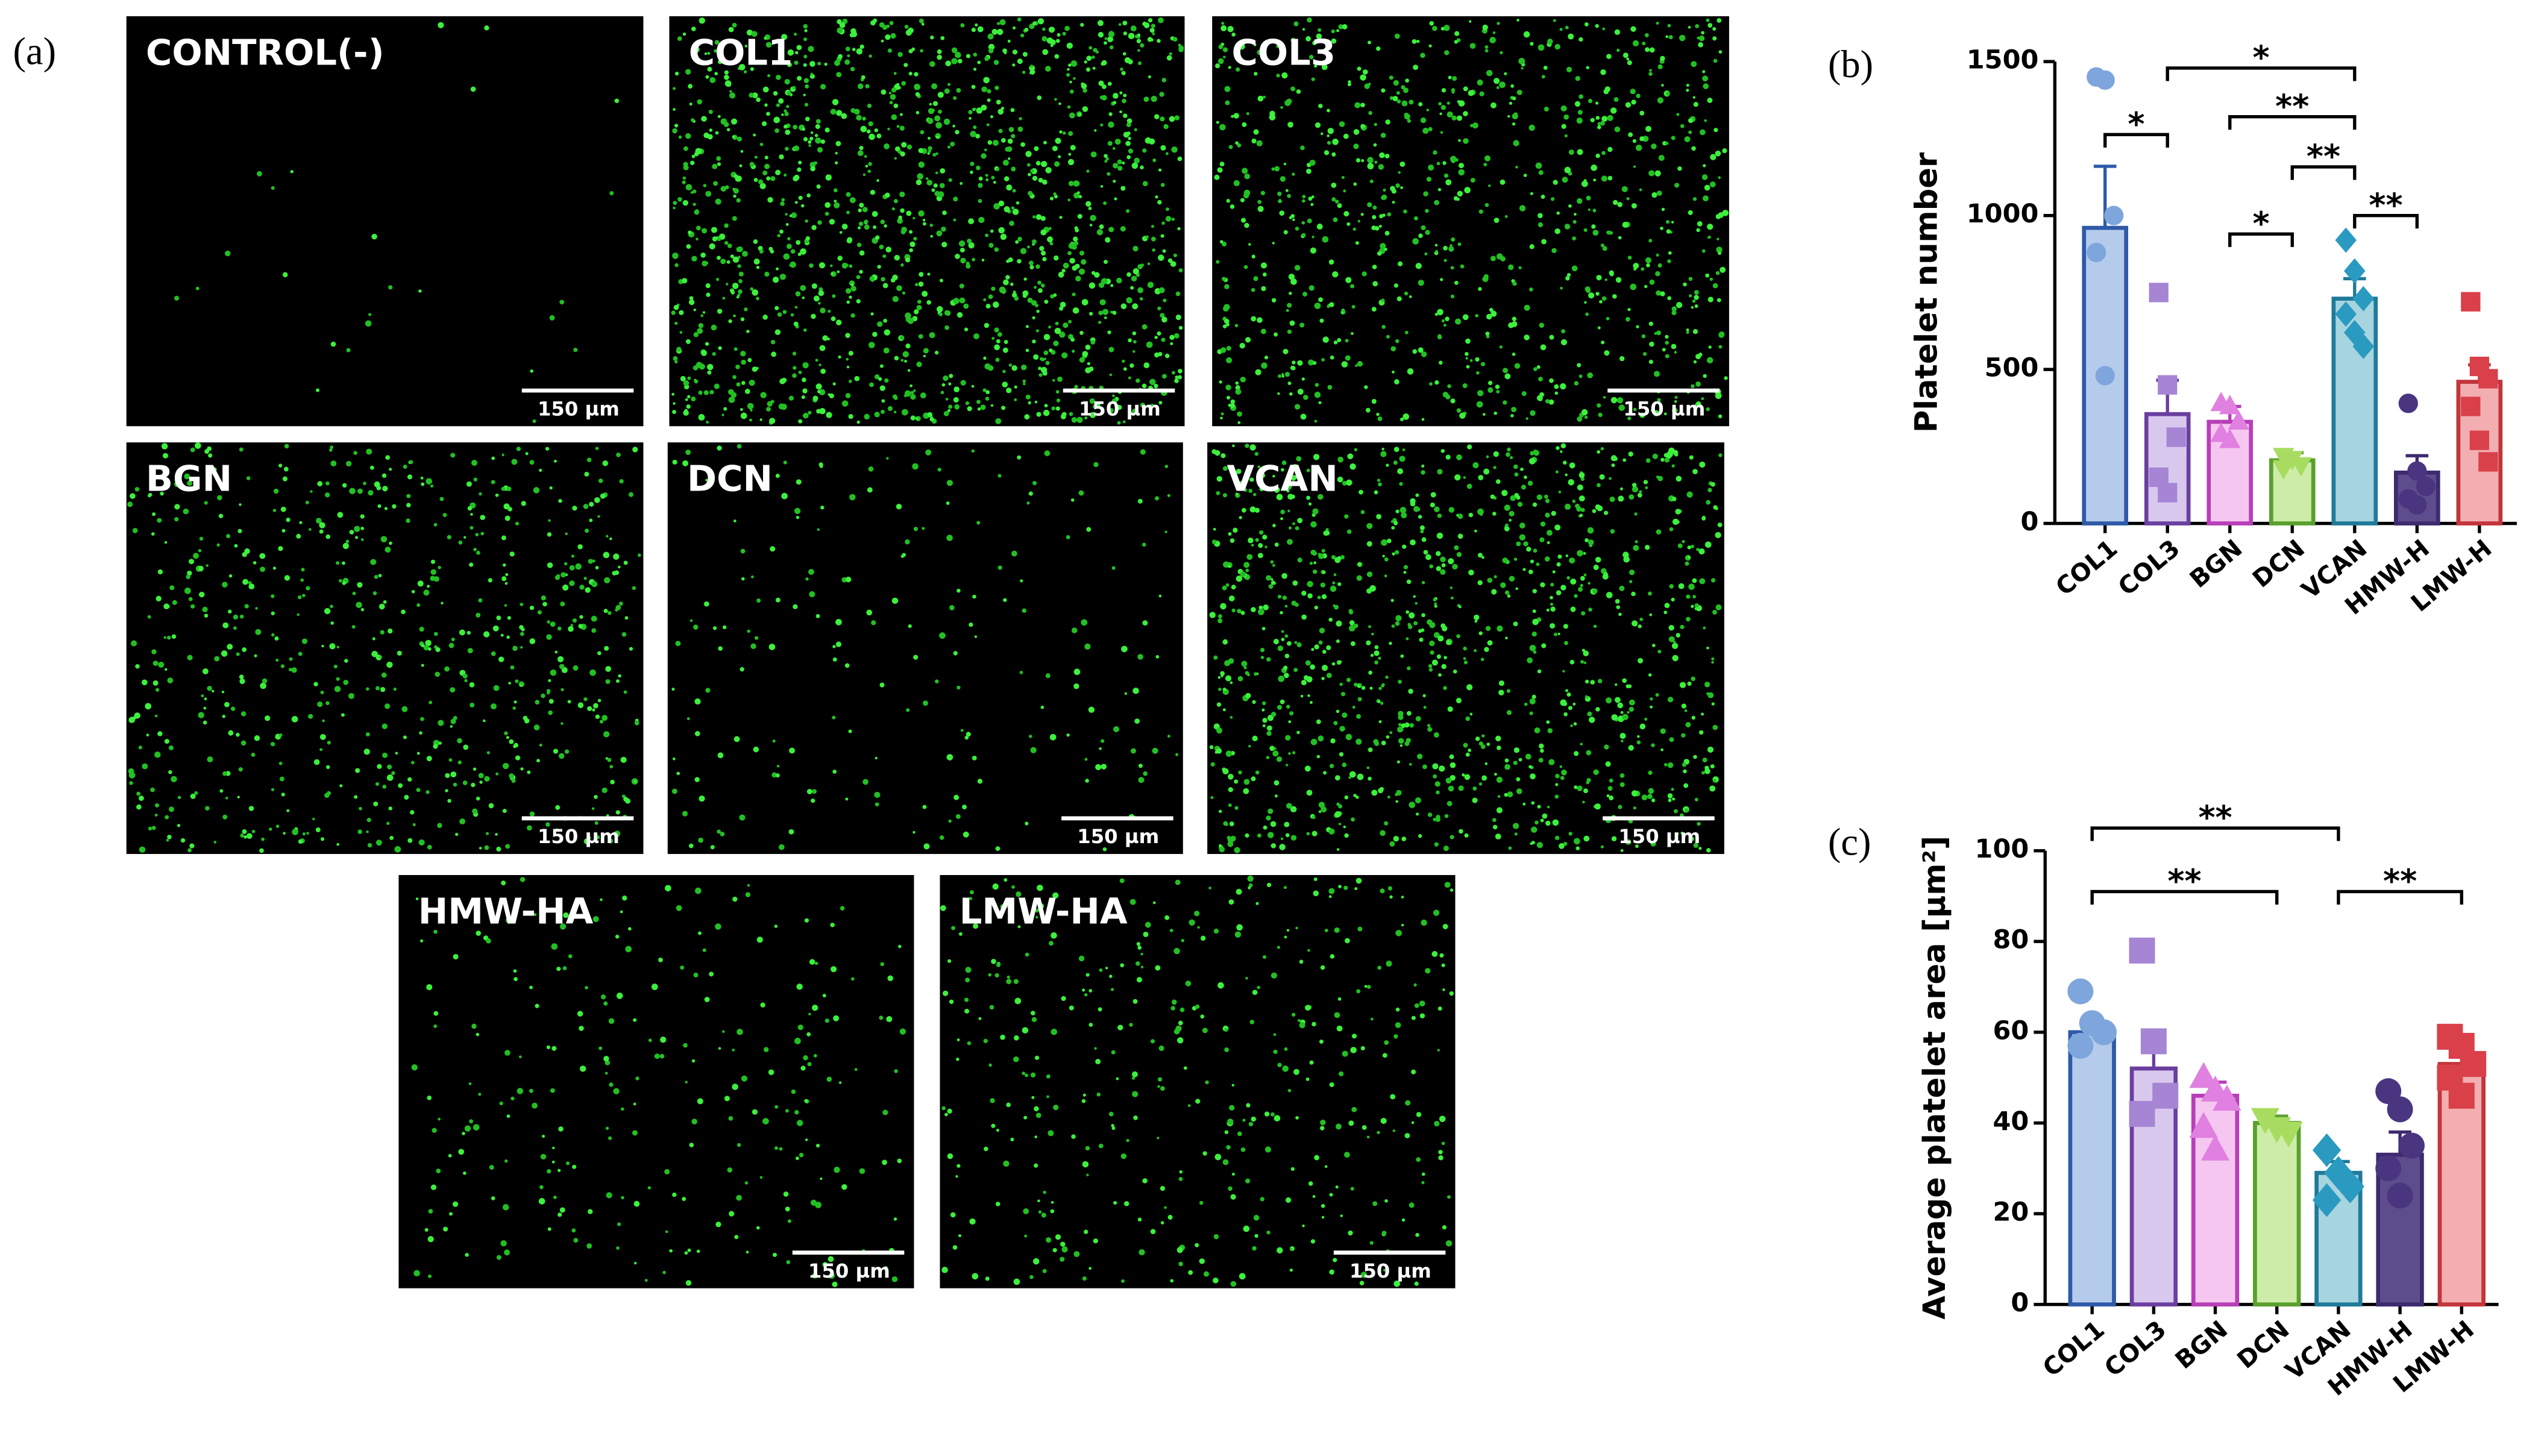 This screenshot has width=2541, height=1456. Describe the element at coordinates (35, 50) in the screenshot. I see `panel-label: (a)` at that location.